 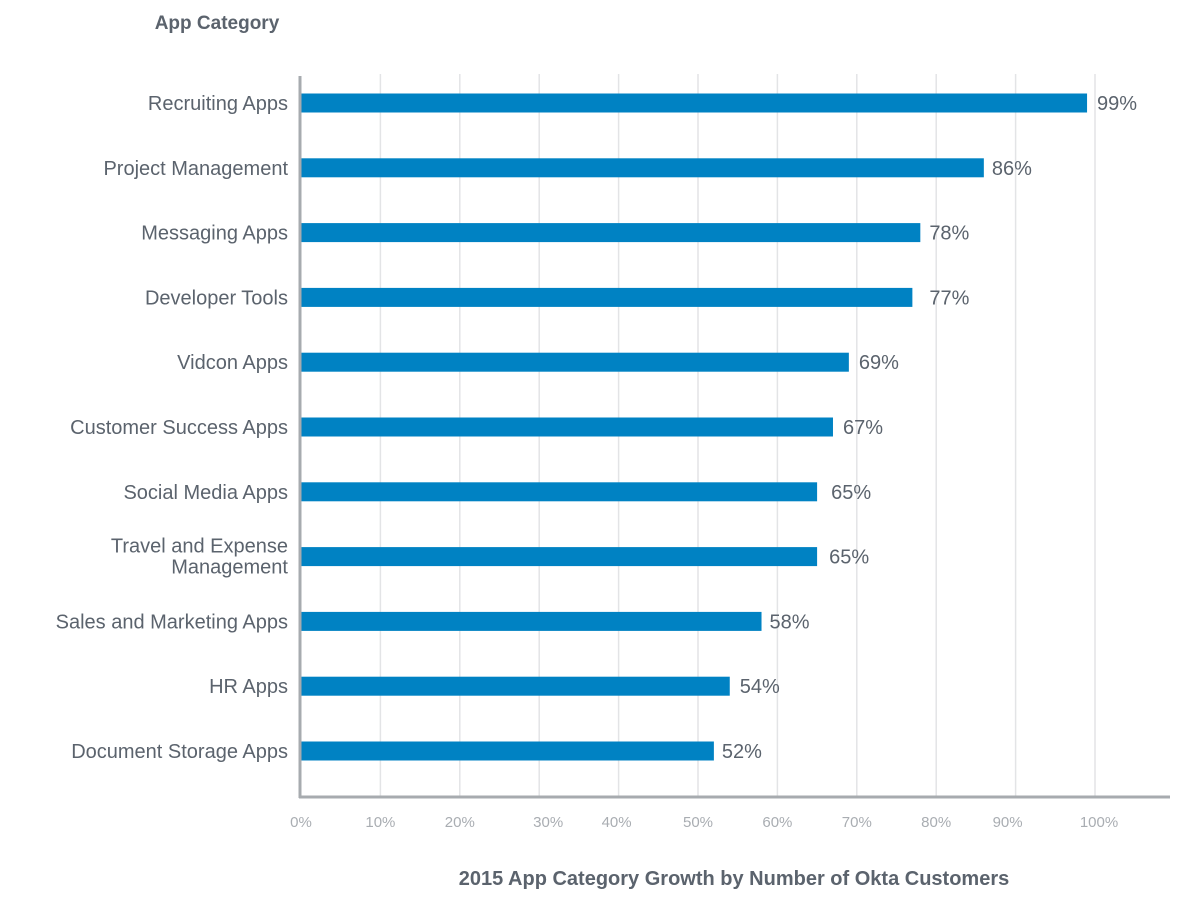 I want to click on category-label-line: Travel and Expense, so click(x=199, y=547).